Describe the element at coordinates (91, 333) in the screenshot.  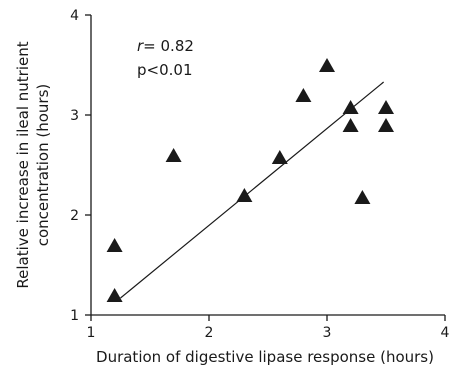
I see `x-tick-label: 1` at that location.